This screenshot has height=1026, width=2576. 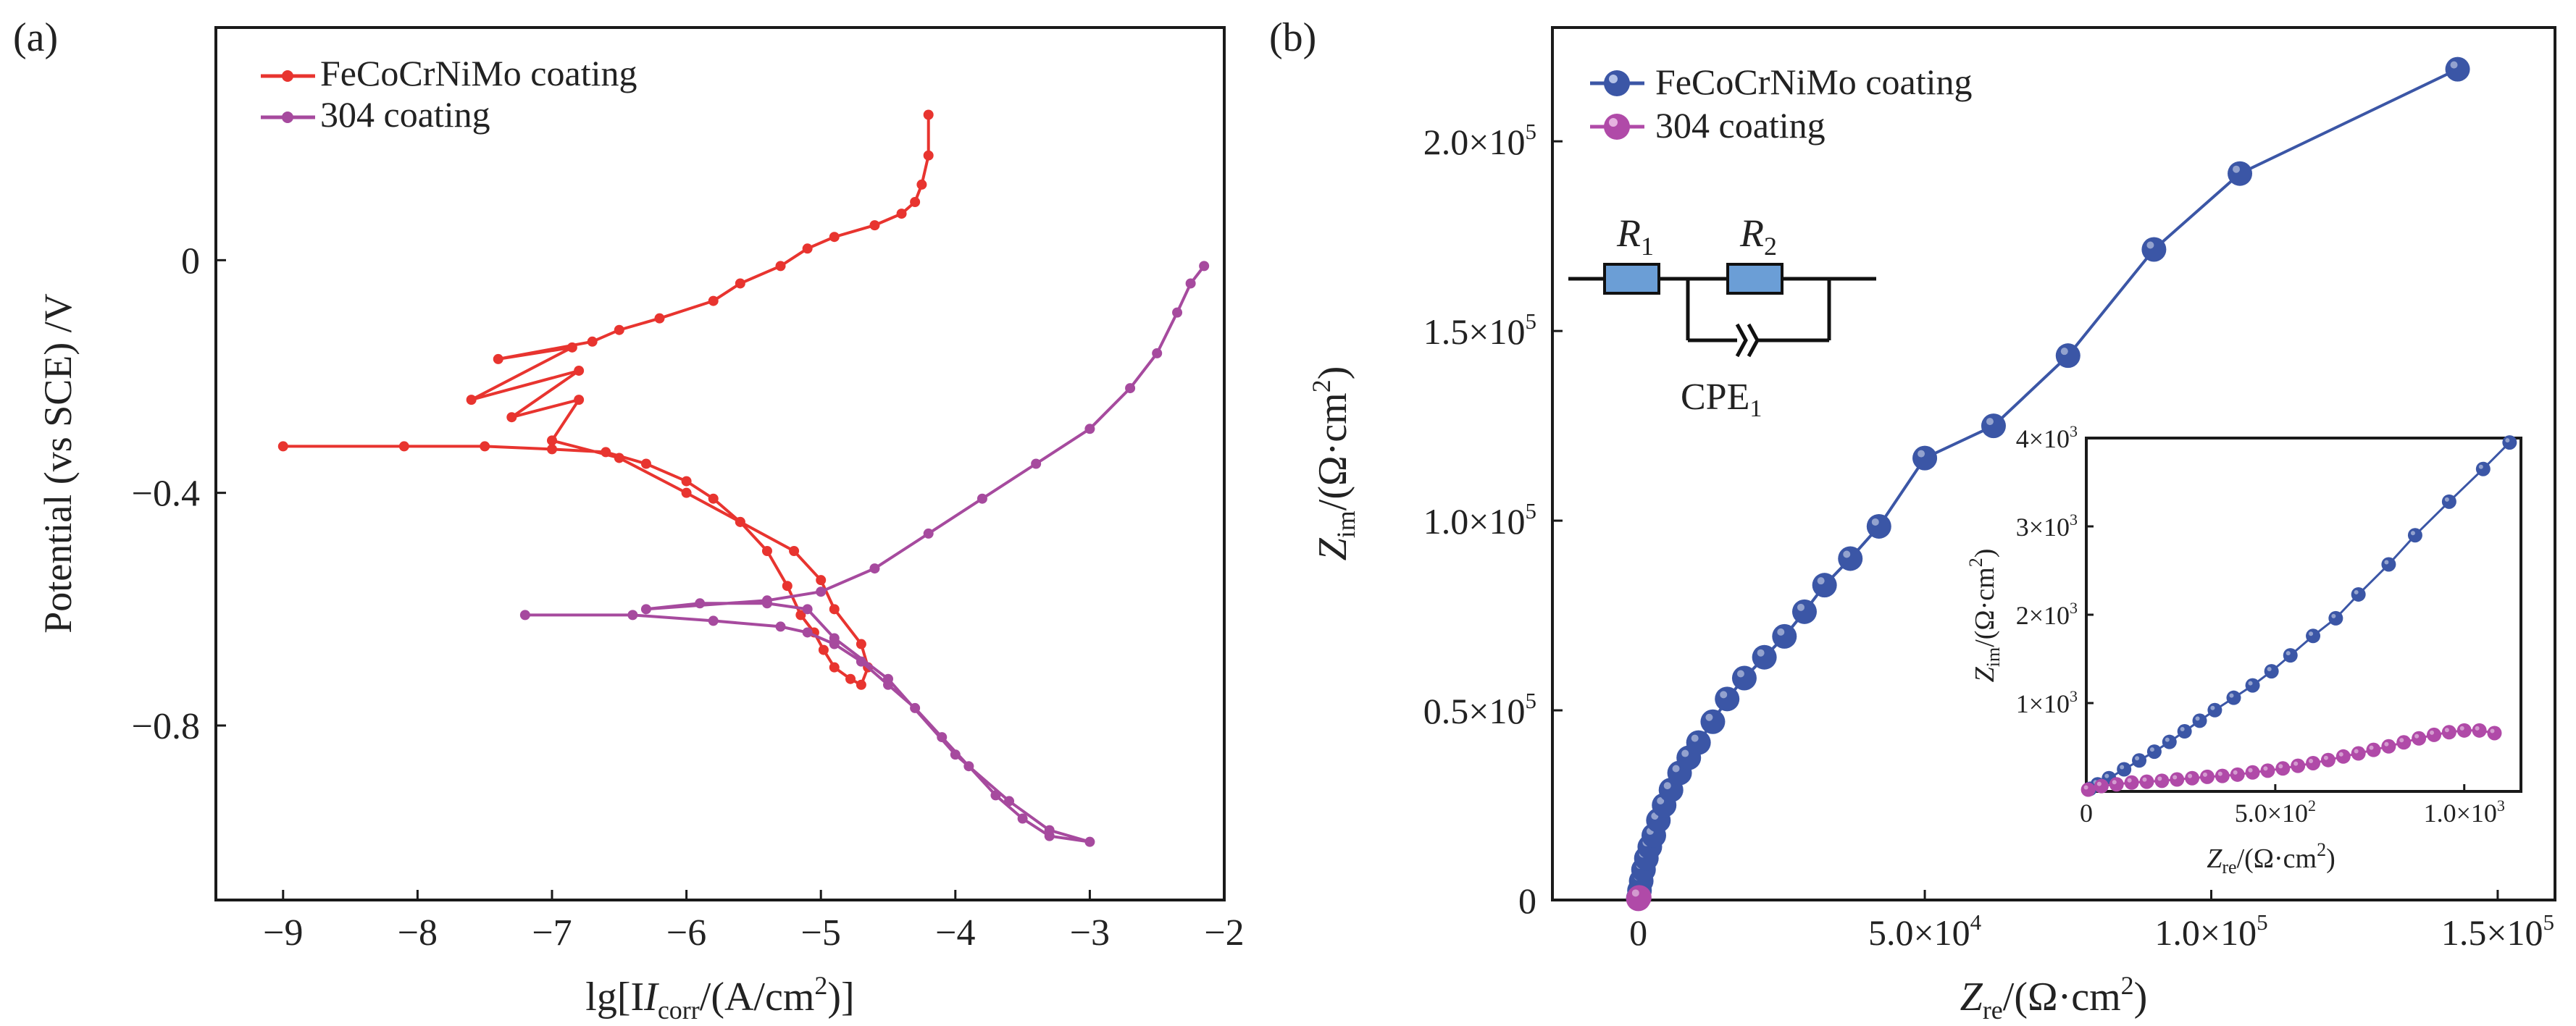 What do you see at coordinates (2054, 998) in the screenshot?
I see `panel-b-x-axis-label: Zre/(Ω·cm2)` at bounding box center [2054, 998].